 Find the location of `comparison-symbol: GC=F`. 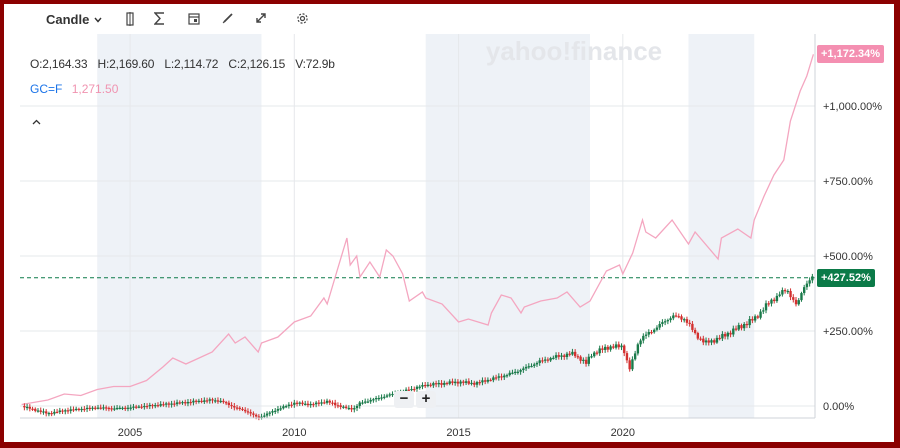

comparison-symbol: GC=F is located at coordinates (46, 89).